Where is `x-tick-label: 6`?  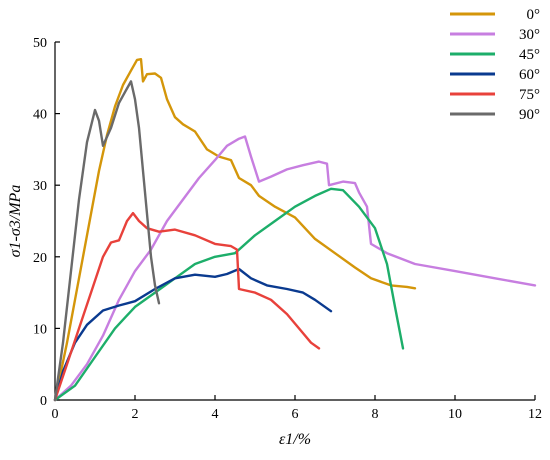 x-tick-label: 6 is located at coordinates (295, 414).